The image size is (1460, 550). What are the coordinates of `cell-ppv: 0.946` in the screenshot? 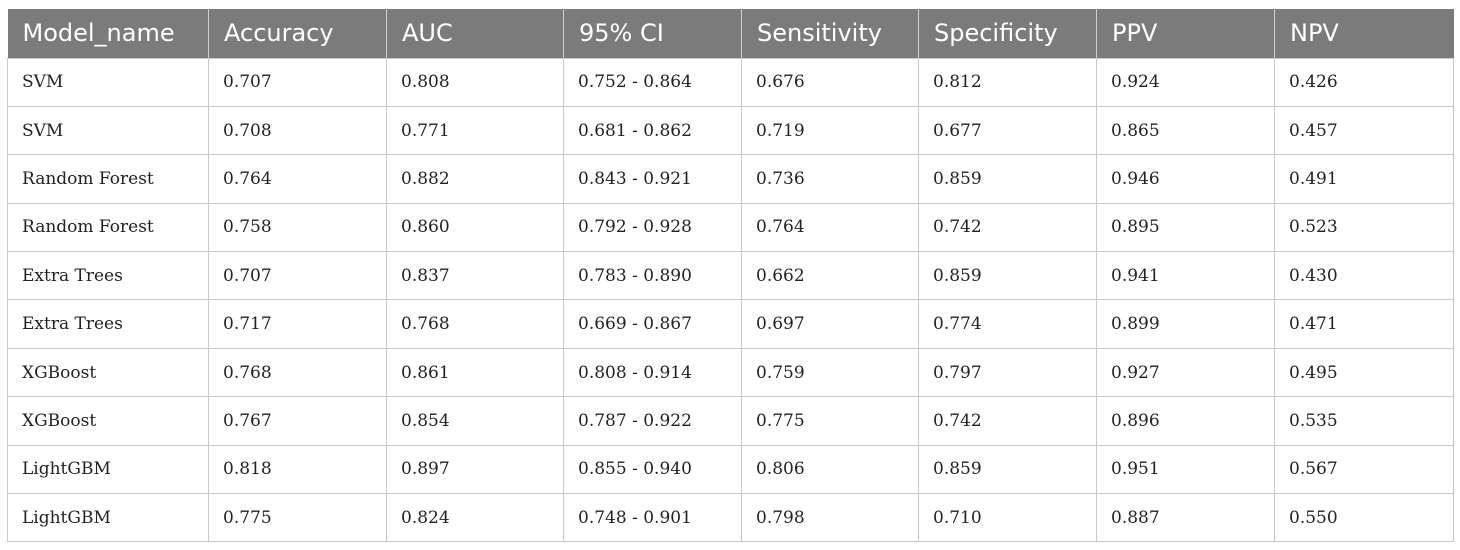 It's located at (1185, 179).